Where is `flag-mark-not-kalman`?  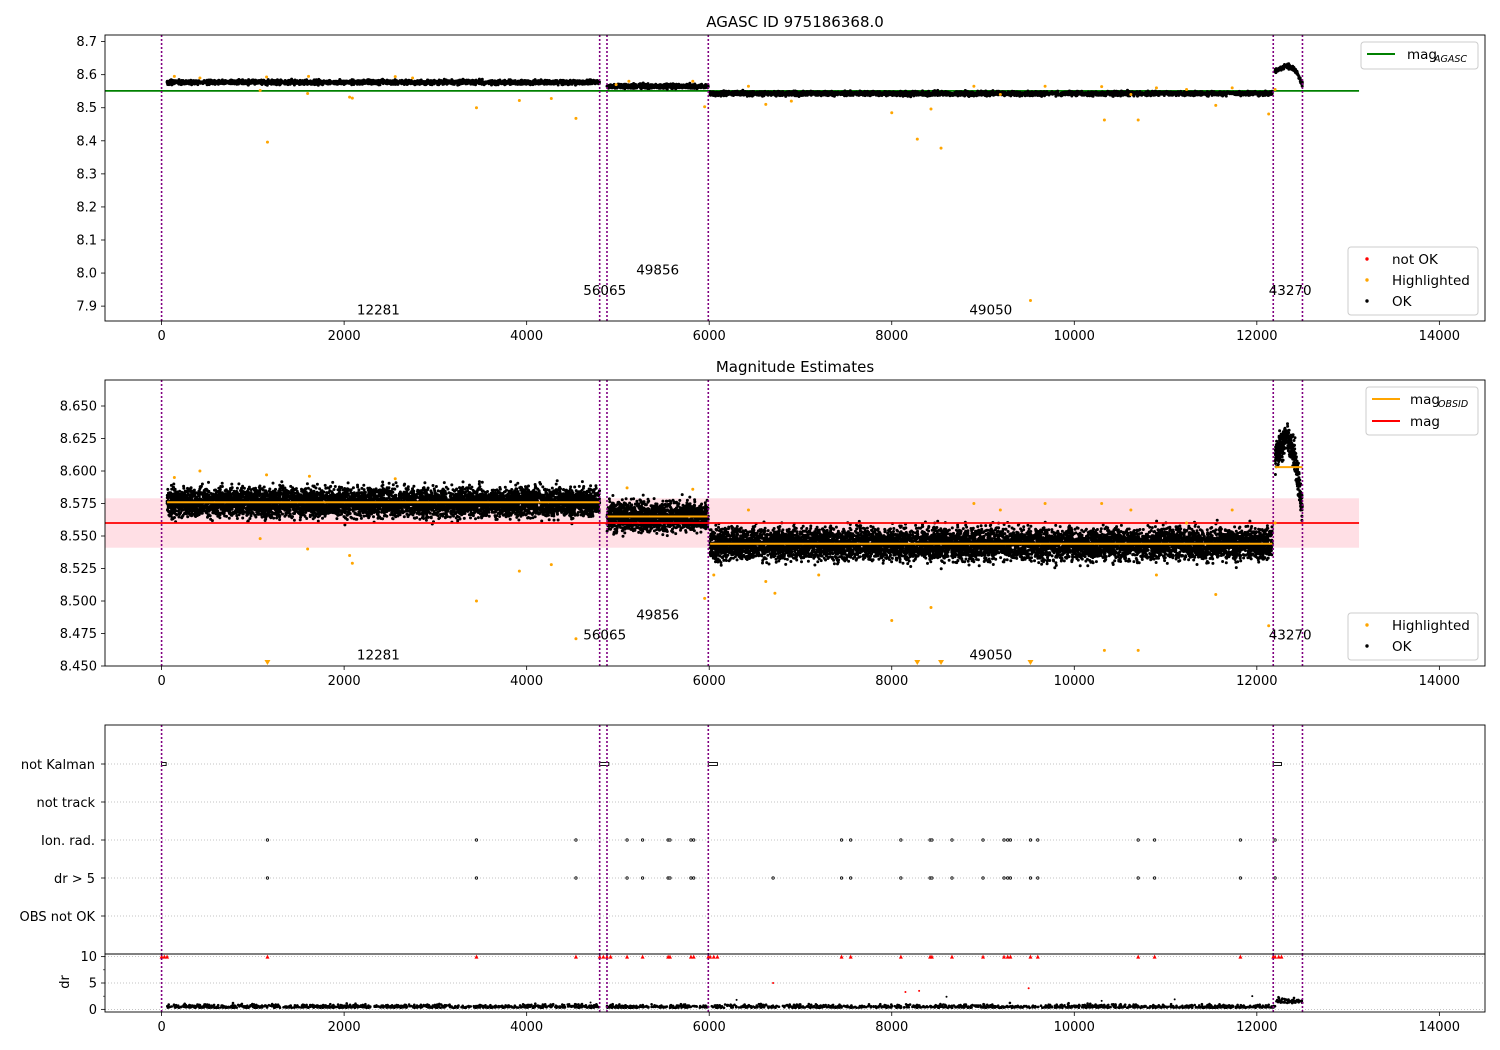 flag-mark-not-kalman is located at coordinates (164, 764).